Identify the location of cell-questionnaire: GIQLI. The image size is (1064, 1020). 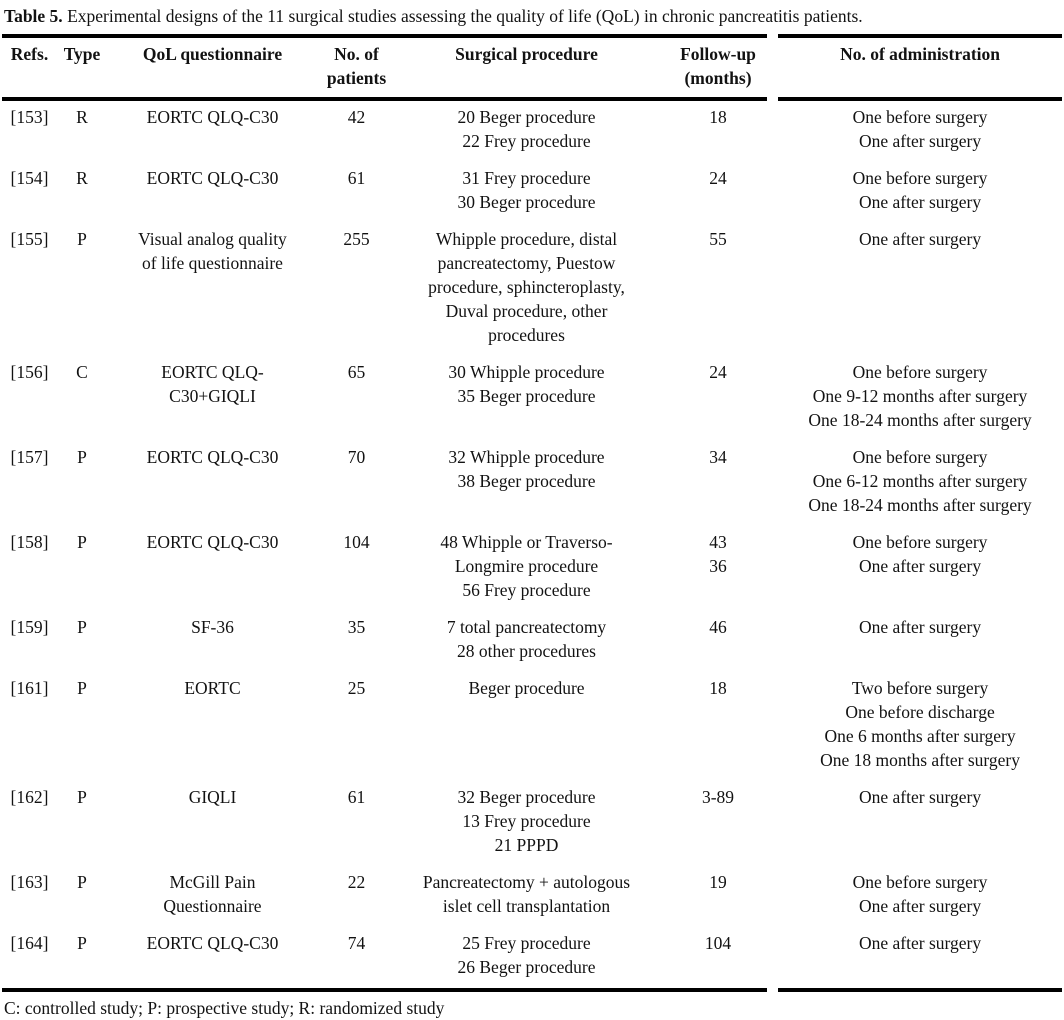
(212, 797).